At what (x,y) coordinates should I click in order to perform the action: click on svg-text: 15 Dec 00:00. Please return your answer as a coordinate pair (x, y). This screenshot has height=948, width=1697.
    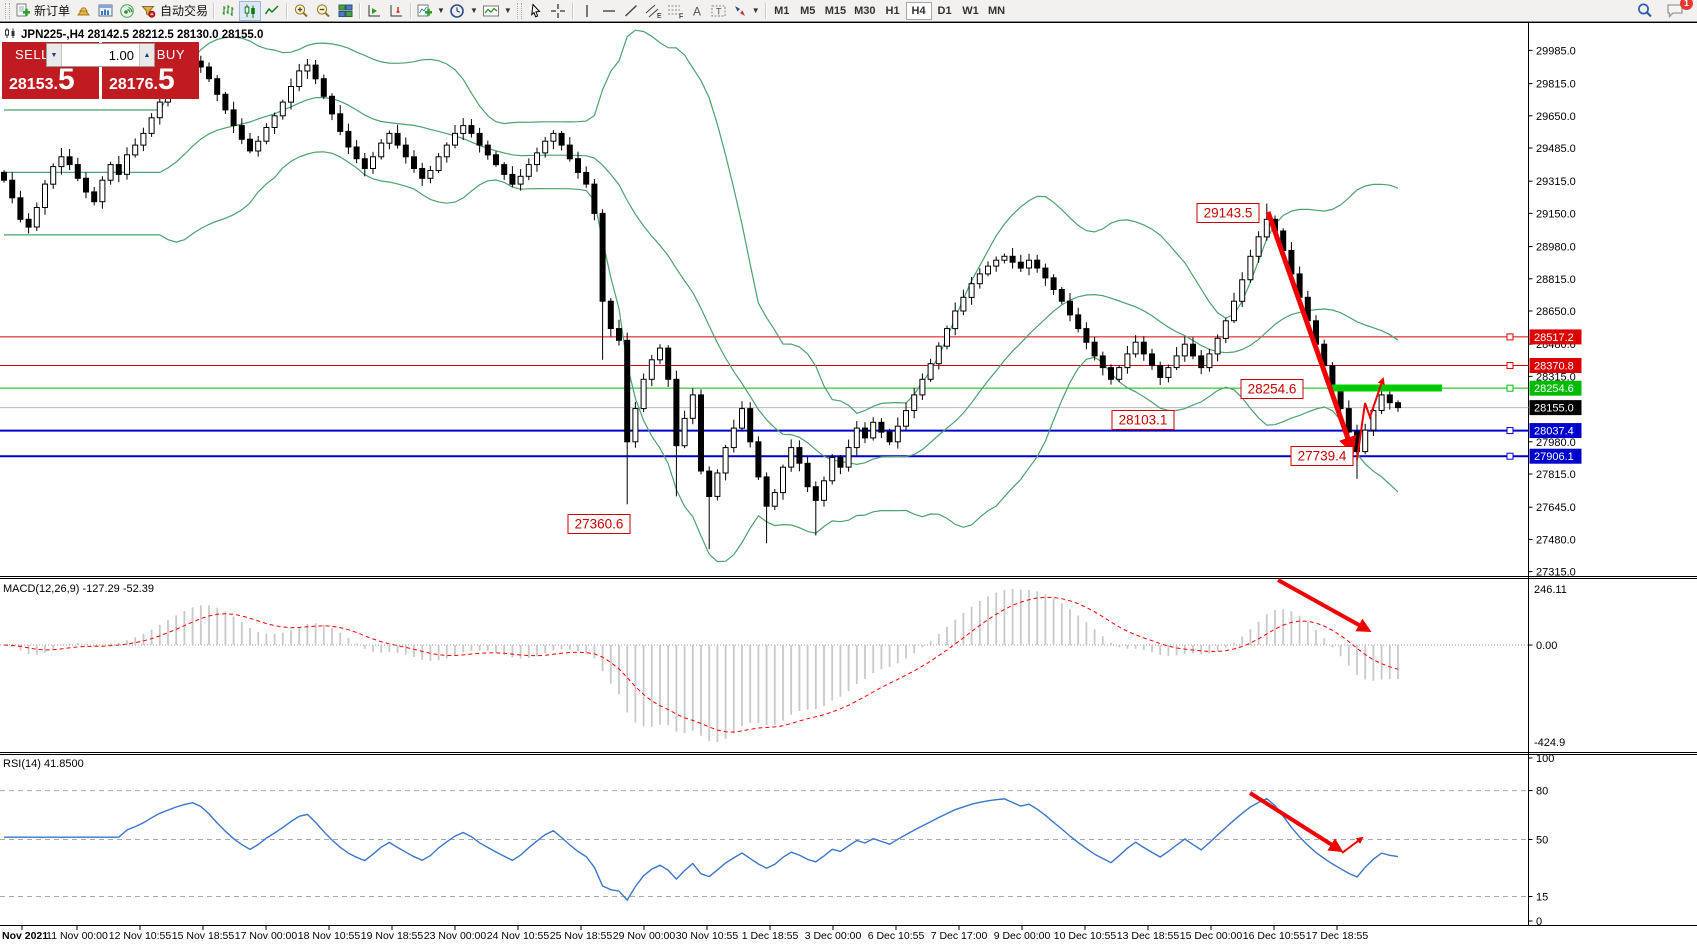
    Looking at the image, I should click on (1211, 936).